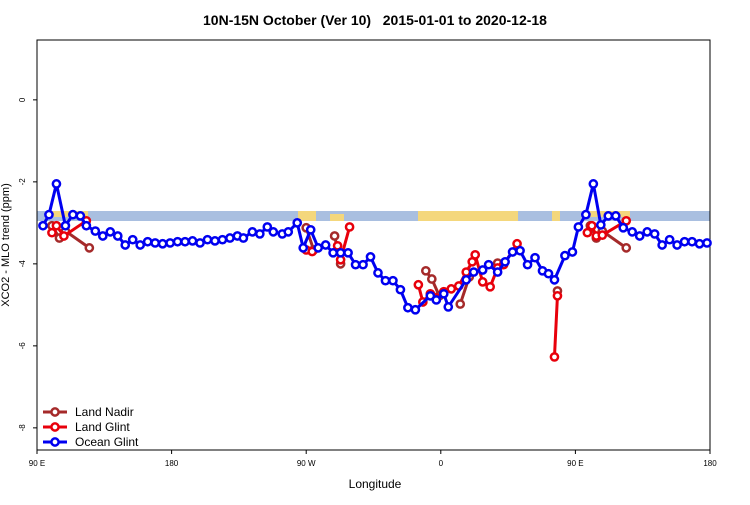  Describe the element at coordinates (441, 463) in the screenshot. I see `x-tick-label: 0` at that location.